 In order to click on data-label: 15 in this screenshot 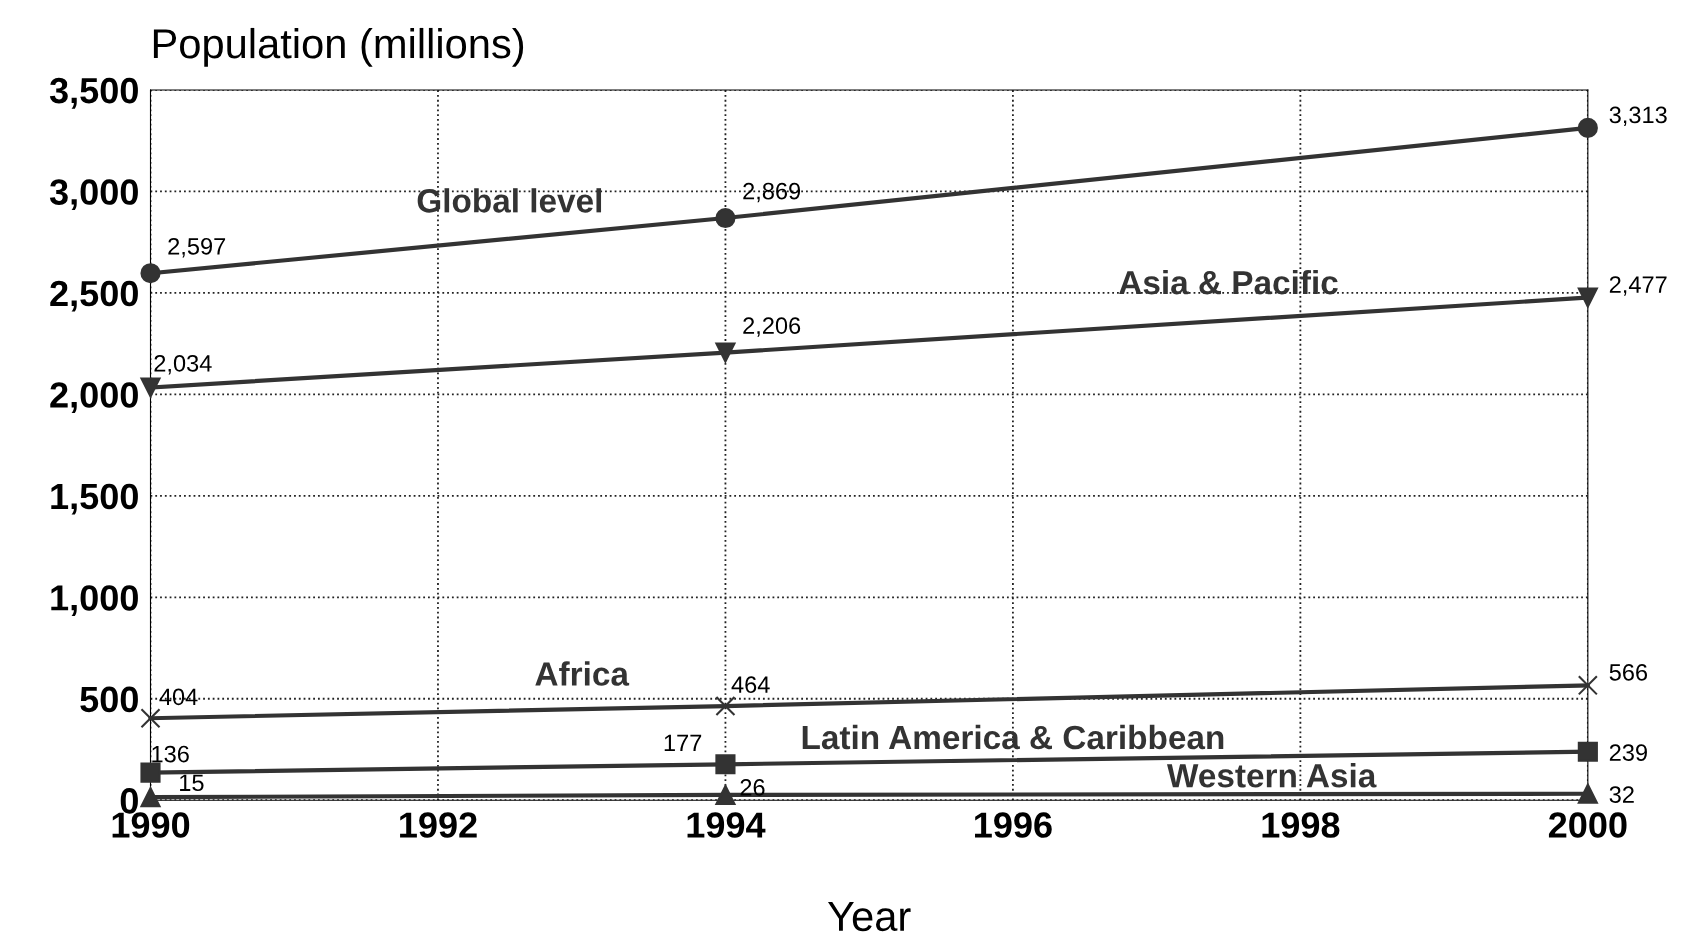, I will do `click(192, 783)`.